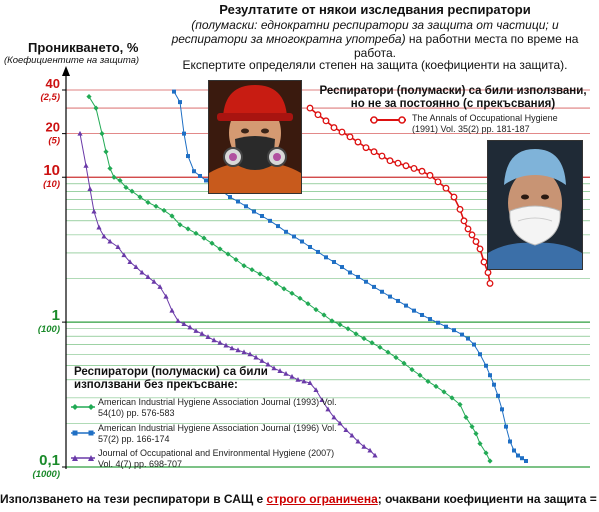 This screenshot has height=512, width=599. What do you see at coordinates (51, 170) in the screenshot?
I see `y-tick-label: 10` at bounding box center [51, 170].